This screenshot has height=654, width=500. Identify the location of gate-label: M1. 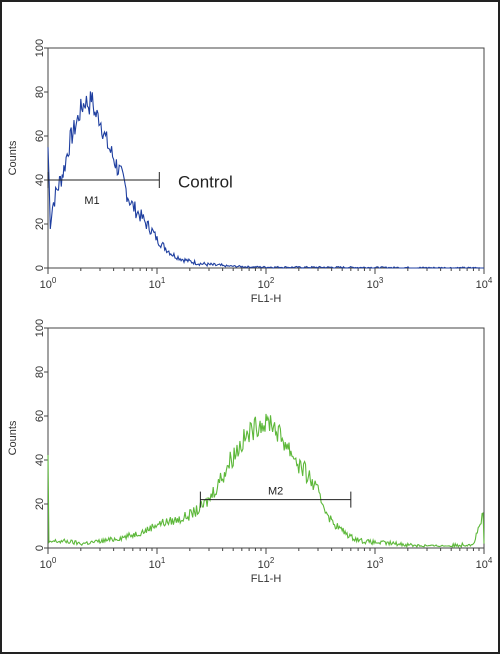
(91, 201).